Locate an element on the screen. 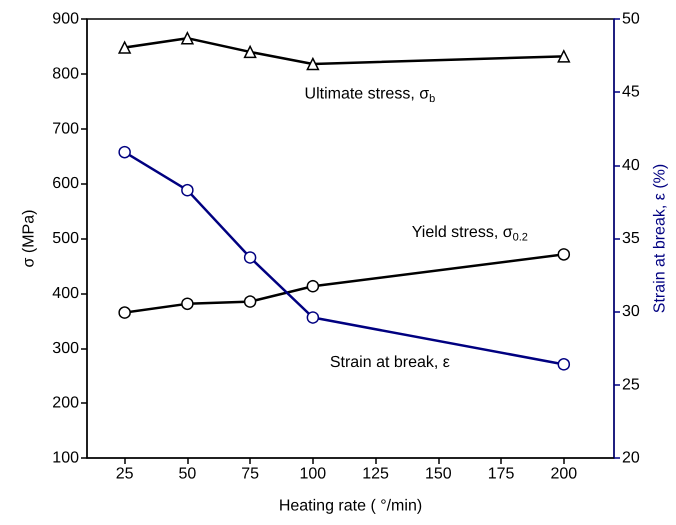  y2-tick-label: 20 is located at coordinates (631, 458).